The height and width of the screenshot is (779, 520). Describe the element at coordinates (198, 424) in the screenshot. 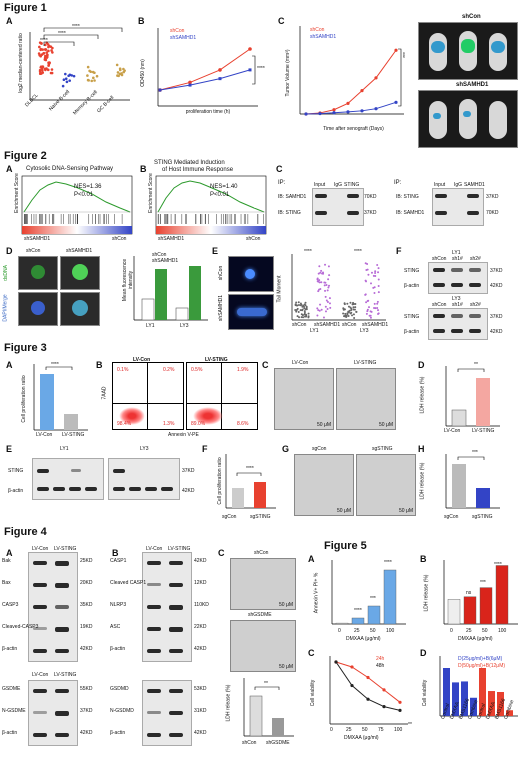

I see `fig3b-q2-ll: 89.0%` at that location.